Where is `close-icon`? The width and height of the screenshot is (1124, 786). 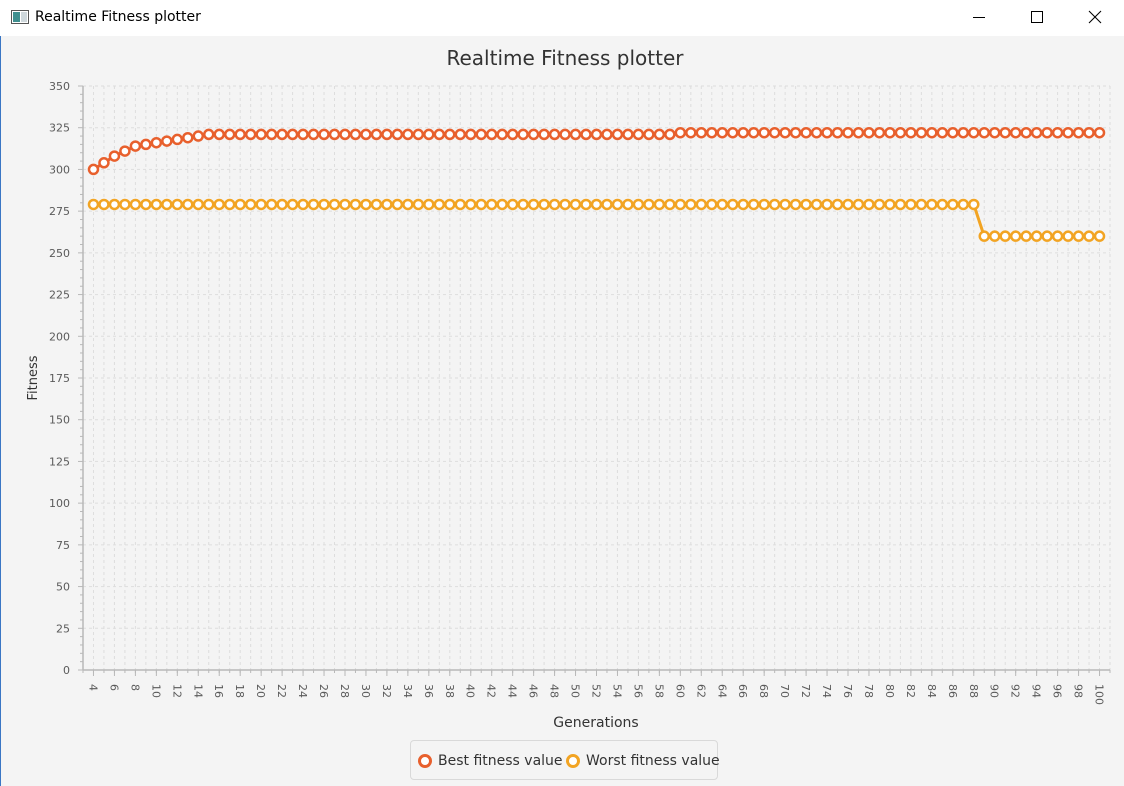
close-icon is located at coordinates (1095, 17).